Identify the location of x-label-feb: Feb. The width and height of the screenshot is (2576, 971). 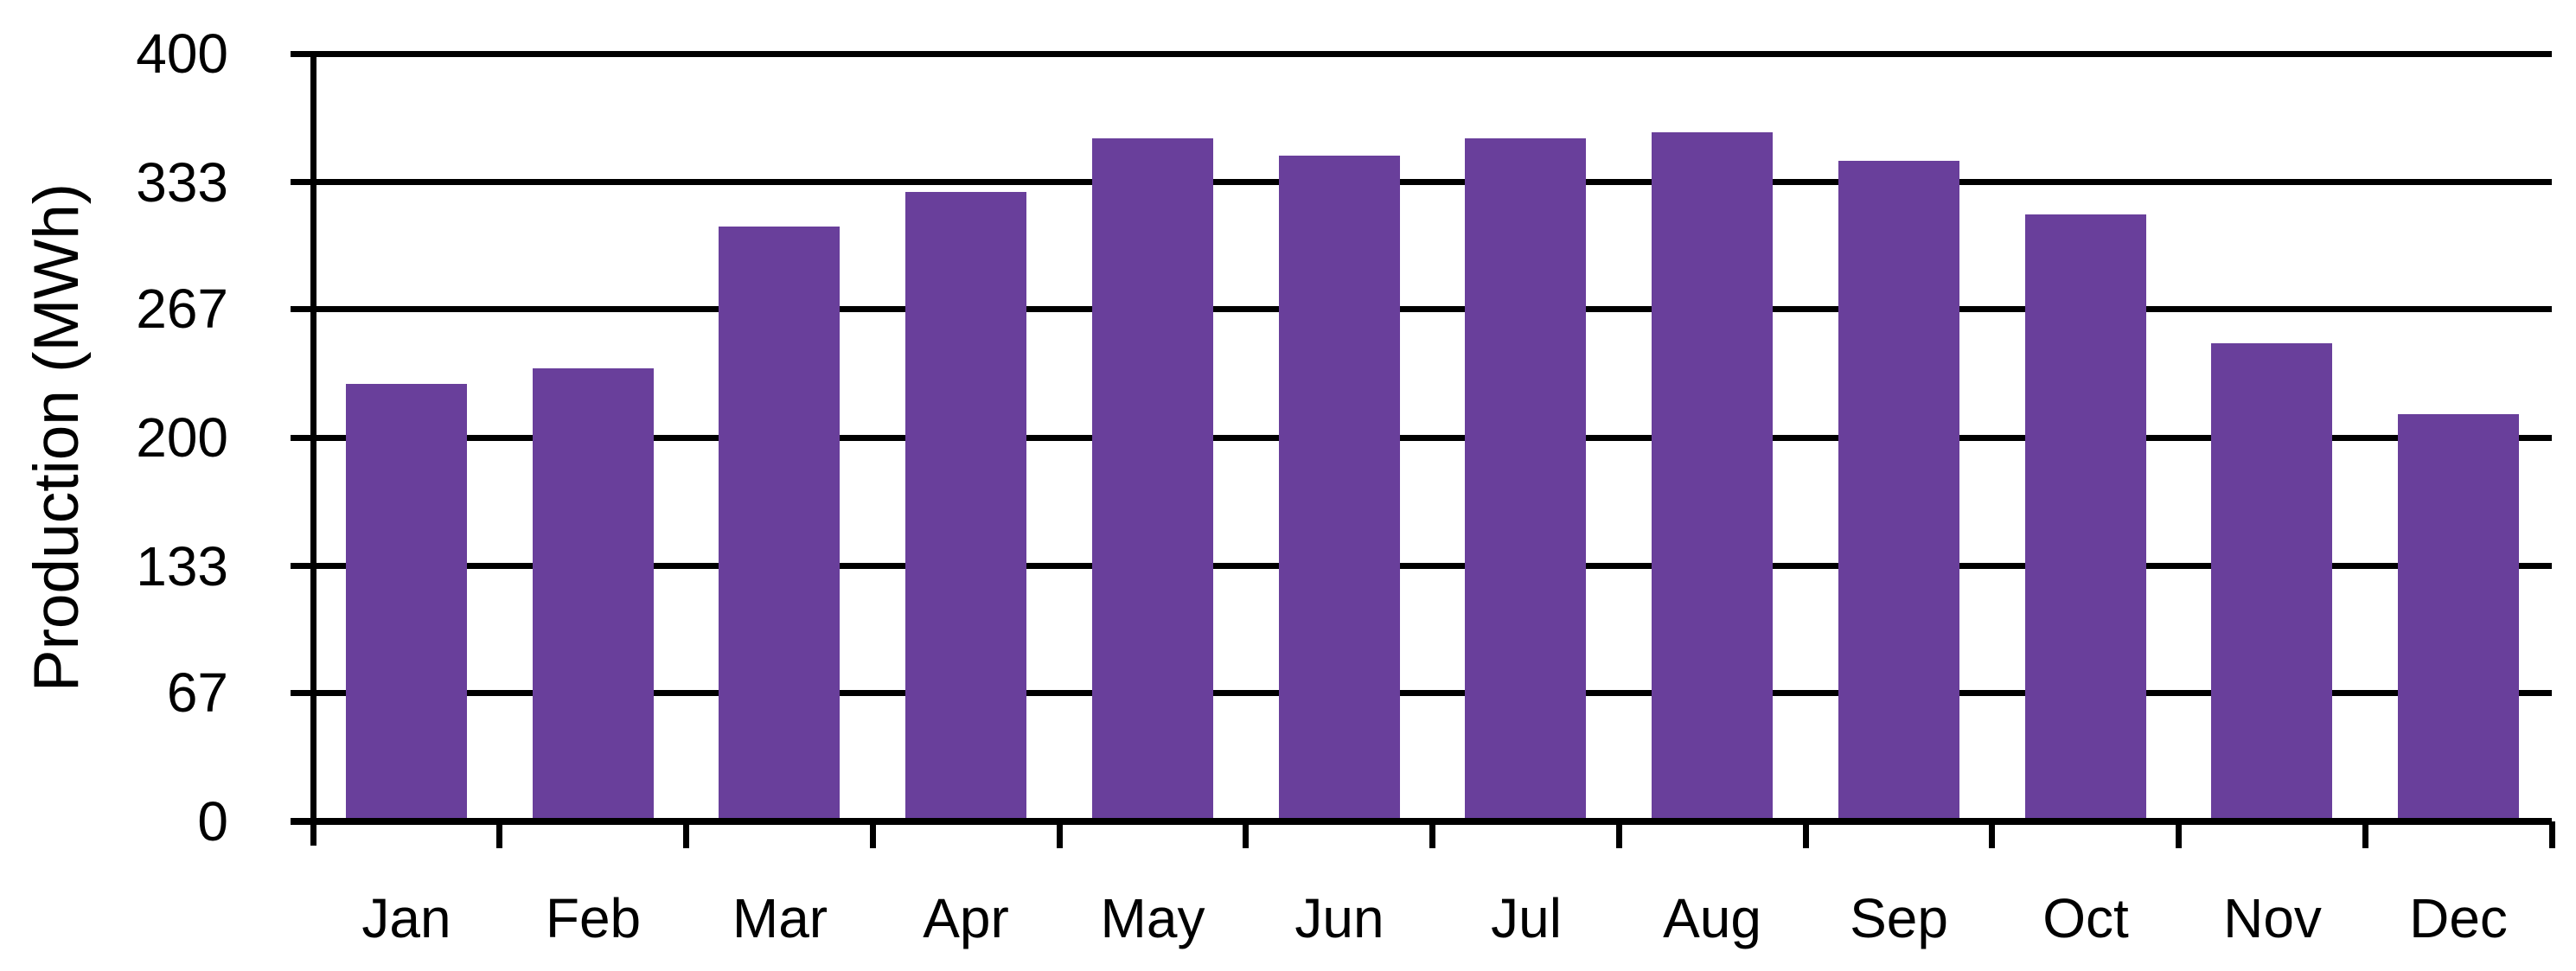
(593, 918).